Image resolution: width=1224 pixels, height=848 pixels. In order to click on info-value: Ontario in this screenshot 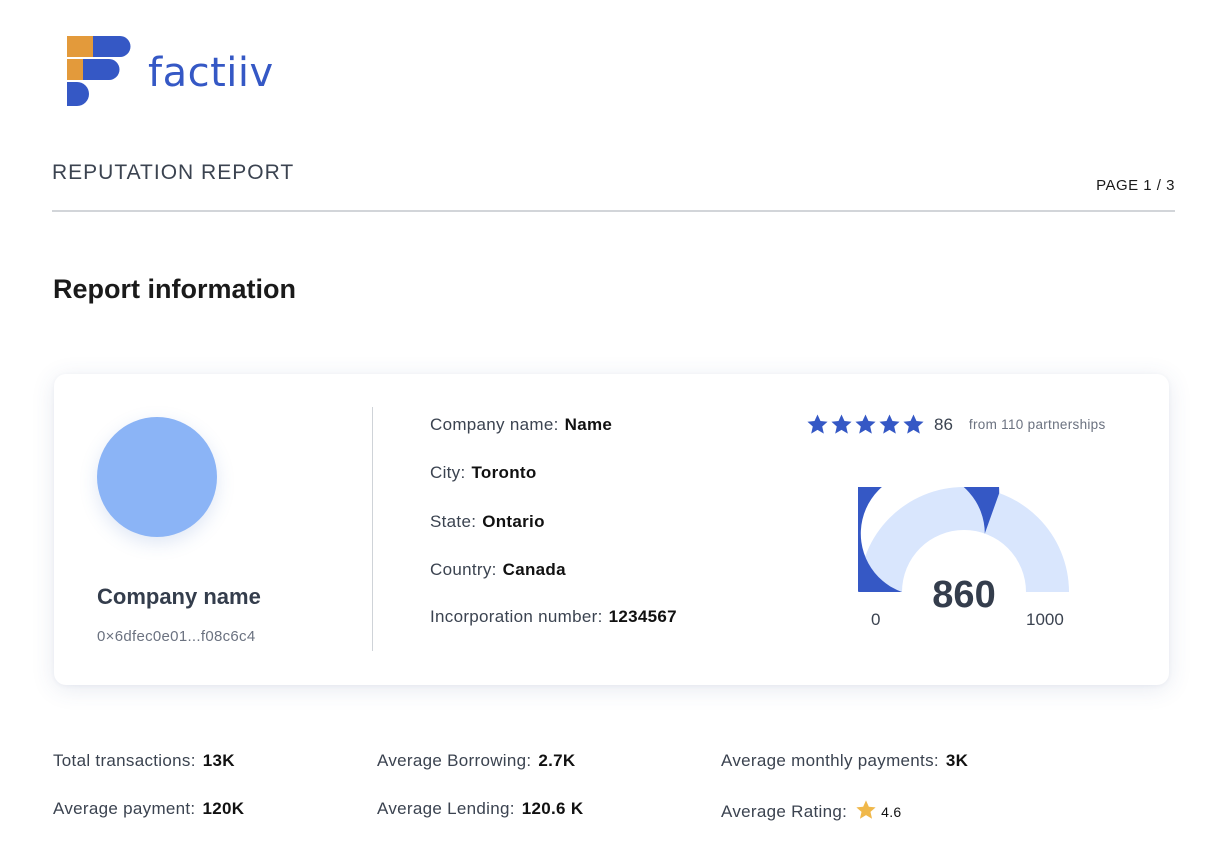, I will do `click(513, 521)`.